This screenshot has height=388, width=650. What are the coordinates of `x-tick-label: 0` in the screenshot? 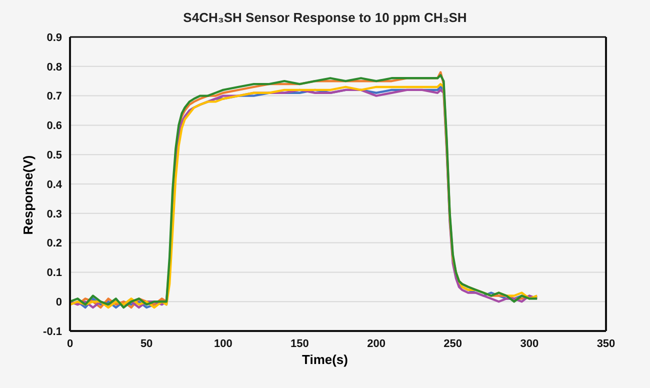 It's located at (70, 344).